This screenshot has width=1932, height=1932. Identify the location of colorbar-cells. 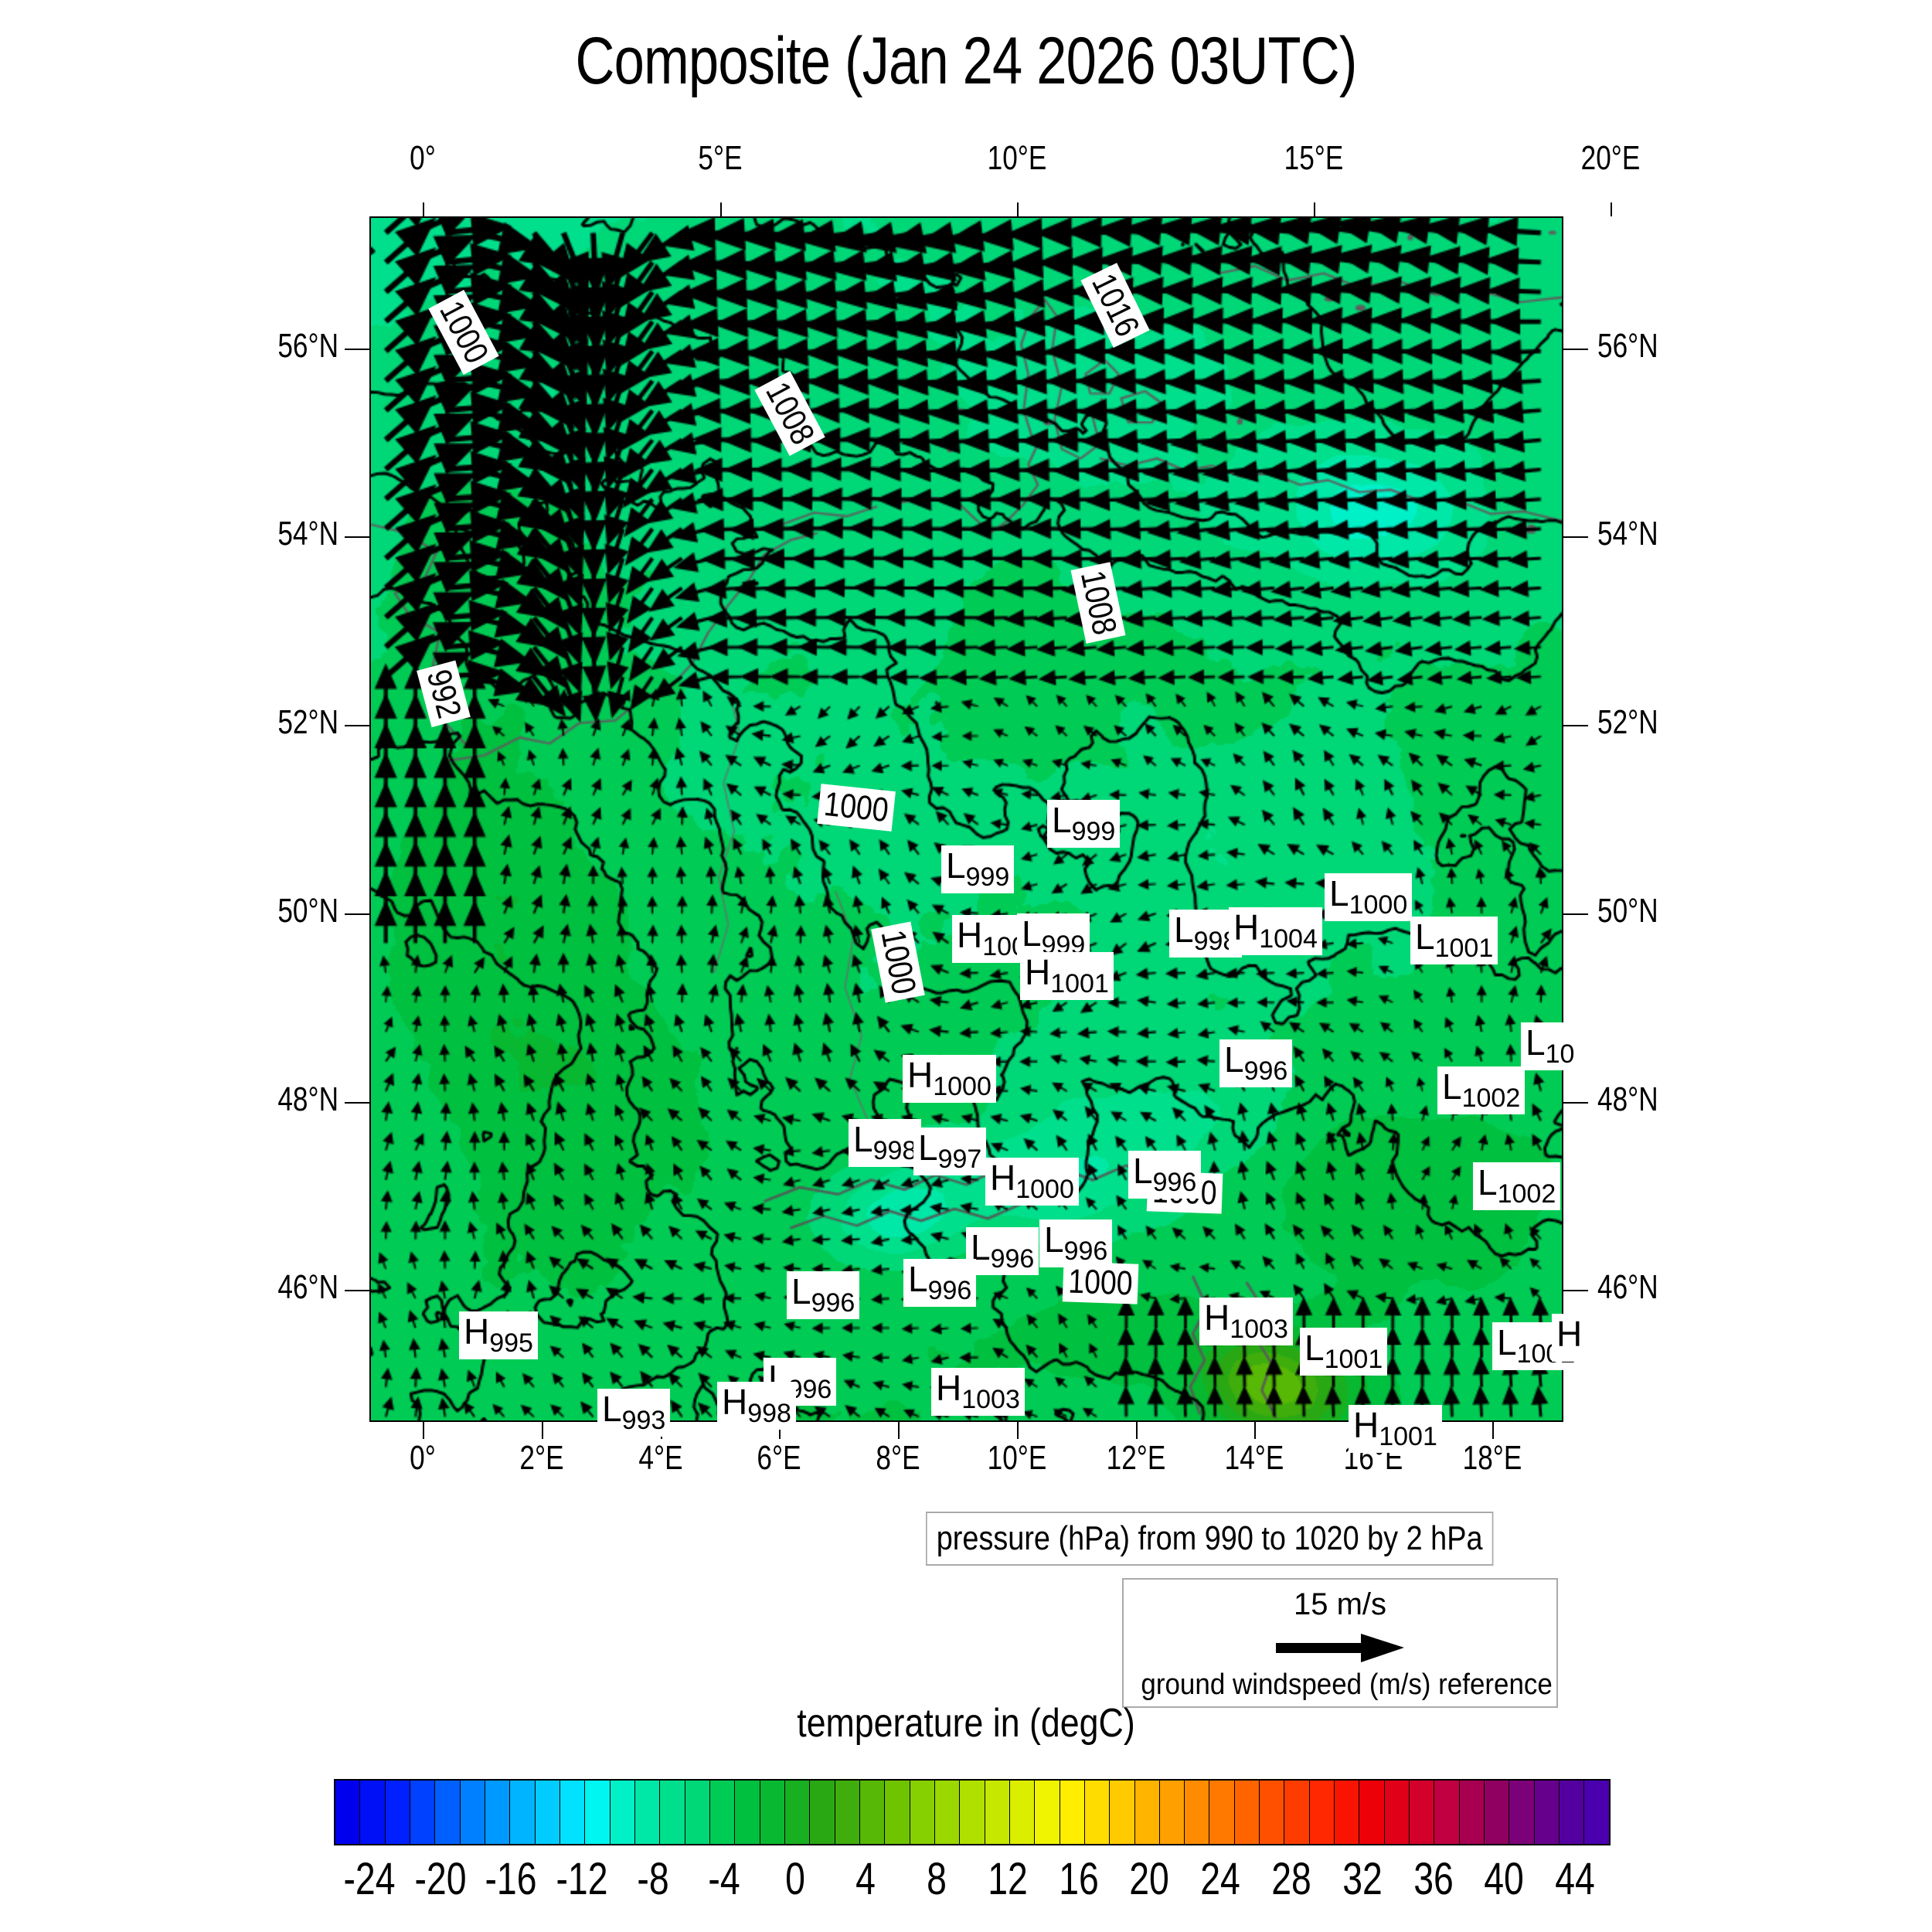
(972, 1812).